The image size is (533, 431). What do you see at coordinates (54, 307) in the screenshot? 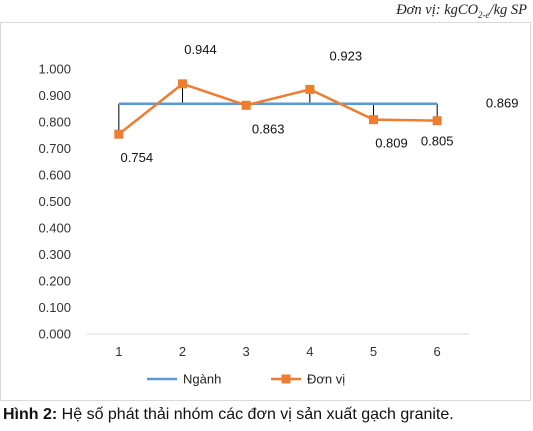
I see `y-tick-label: 0.100` at bounding box center [54, 307].